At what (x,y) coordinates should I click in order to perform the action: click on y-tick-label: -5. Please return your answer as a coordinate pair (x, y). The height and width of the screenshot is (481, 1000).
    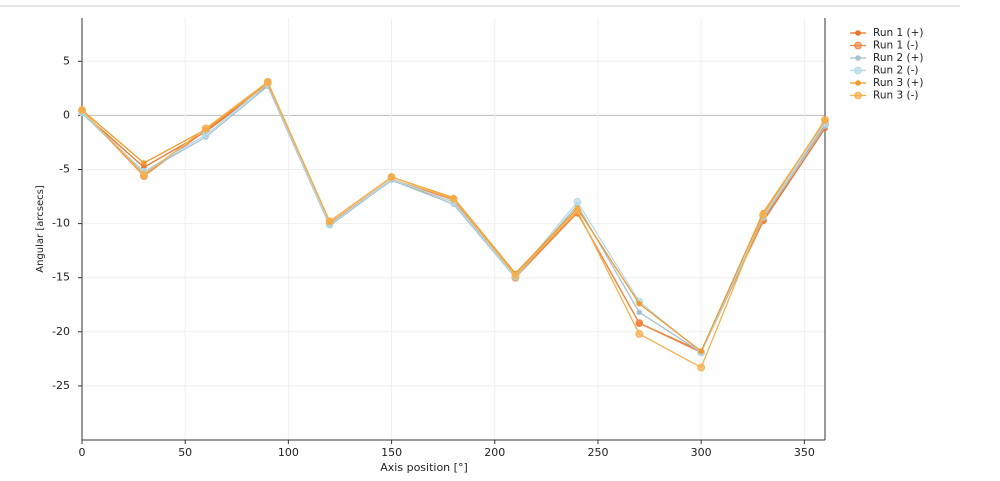
    Looking at the image, I should click on (64, 168).